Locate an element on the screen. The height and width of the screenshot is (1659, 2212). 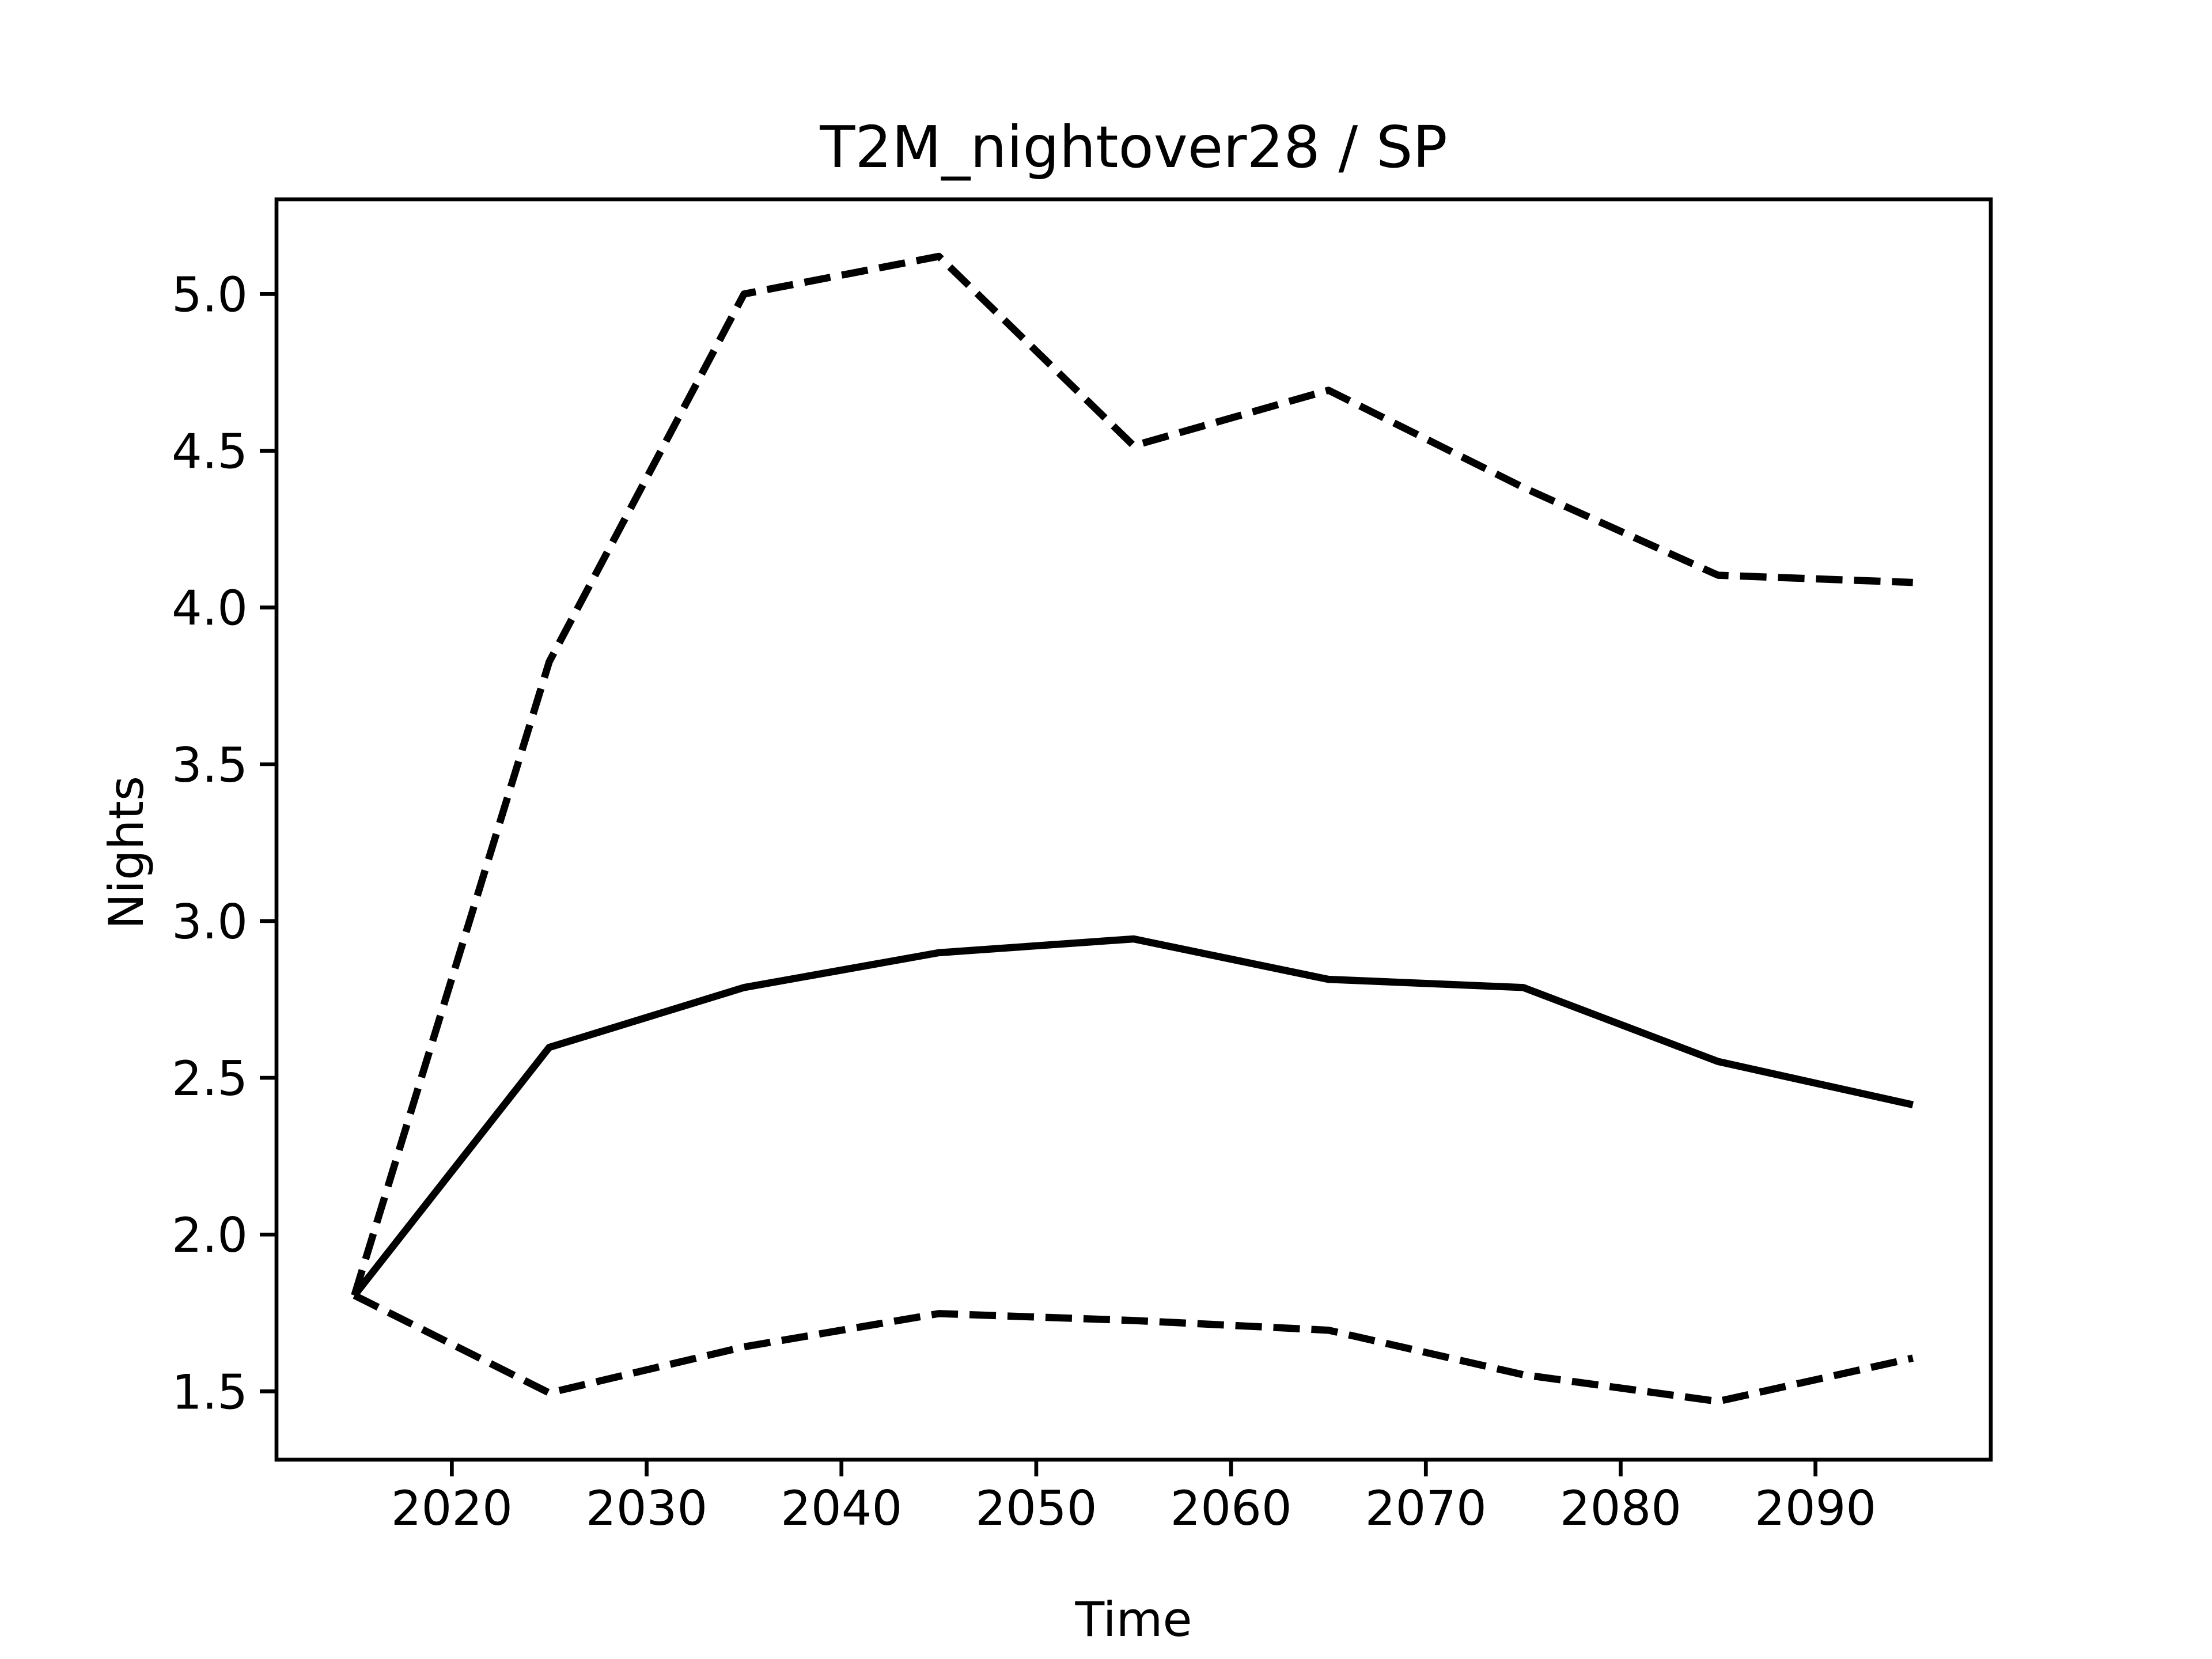
x-tick-label: 2040 is located at coordinates (841, 1508).